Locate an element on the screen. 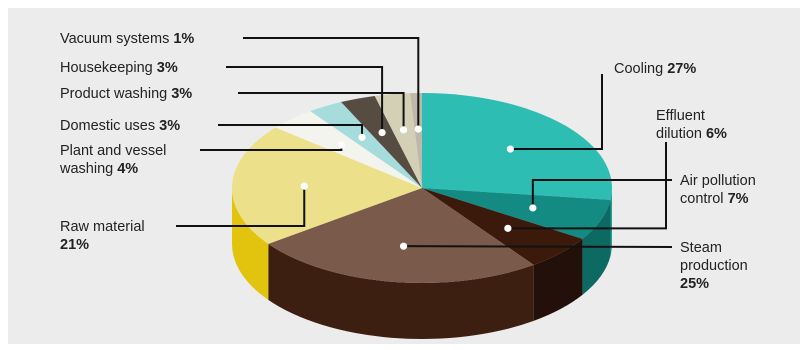  label-housekeeping: Housekeeping 3% is located at coordinates (119, 68).